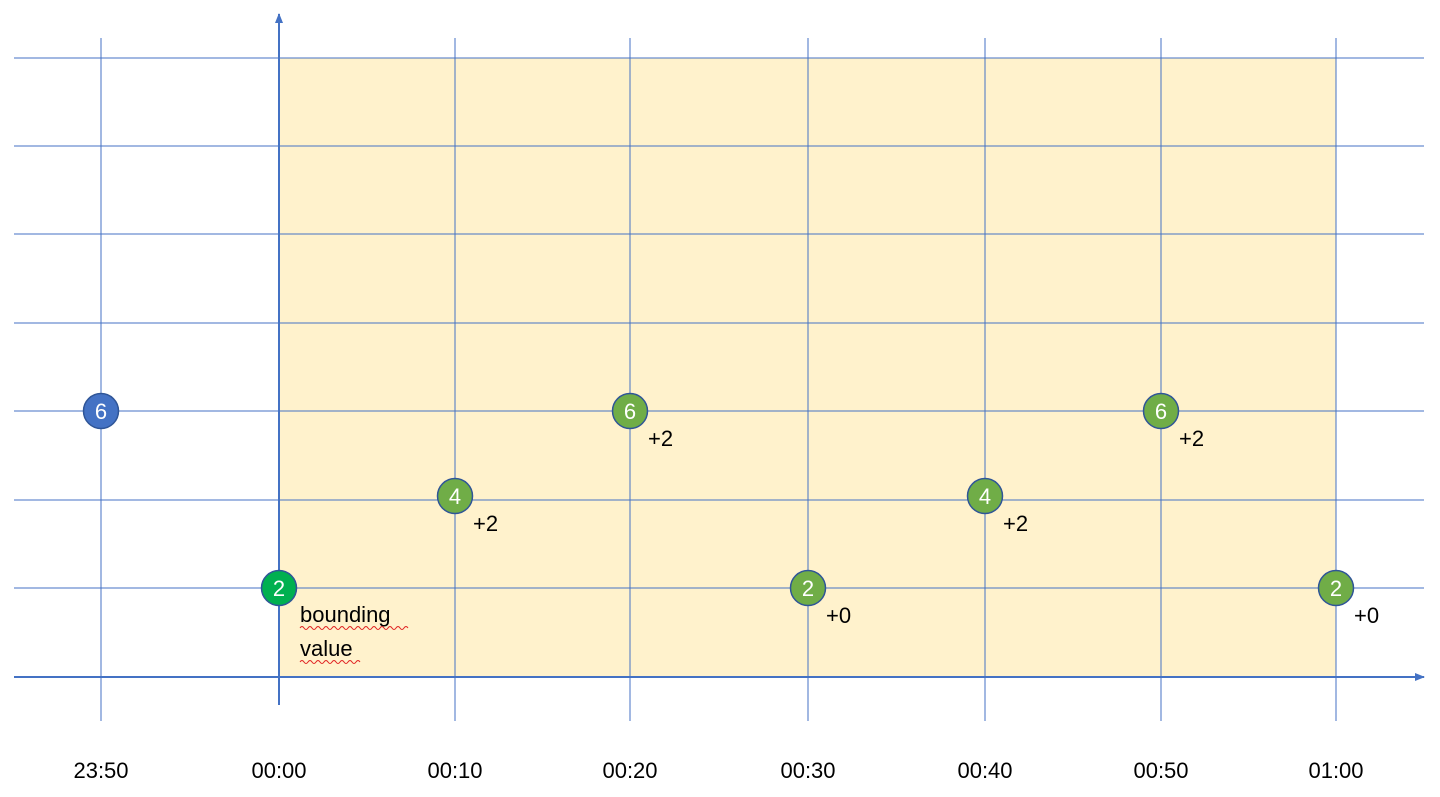  What do you see at coordinates (984, 770) in the screenshot?
I see `x-tick-label: 00:40` at bounding box center [984, 770].